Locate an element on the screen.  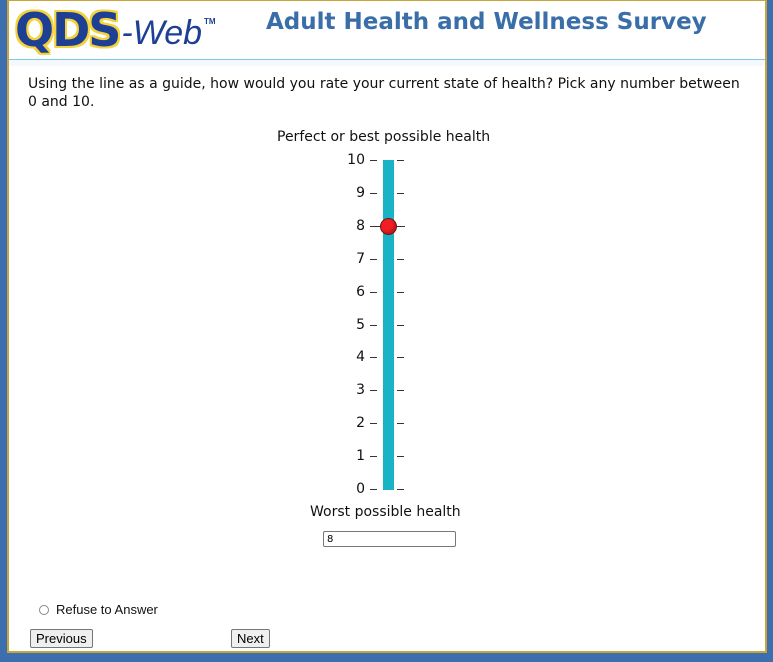
scale-top-label: Perfect or best possible health is located at coordinates (384, 137).